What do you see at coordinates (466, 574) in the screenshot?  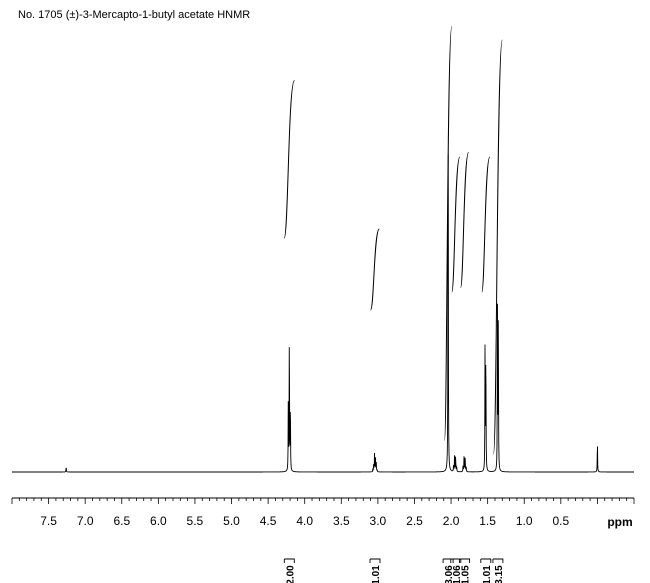 I see `integral-value-text: 1.05` at bounding box center [466, 574].